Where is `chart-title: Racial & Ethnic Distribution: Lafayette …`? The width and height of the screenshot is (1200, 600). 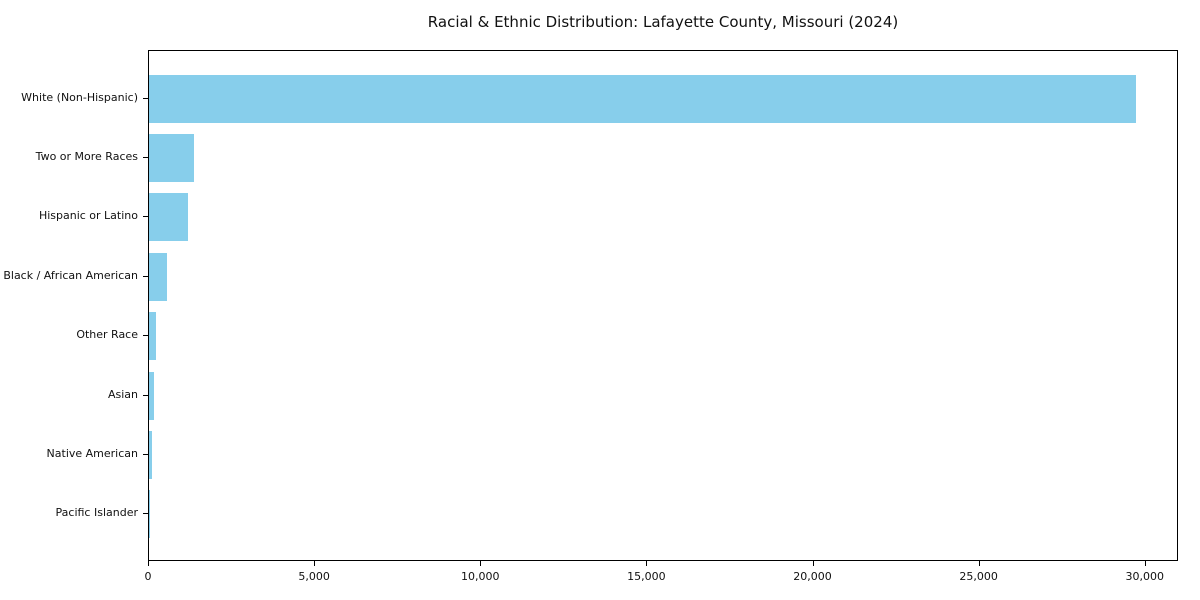
chart-title: Racial & Ethnic Distribution: Lafayette … is located at coordinates (663, 22).